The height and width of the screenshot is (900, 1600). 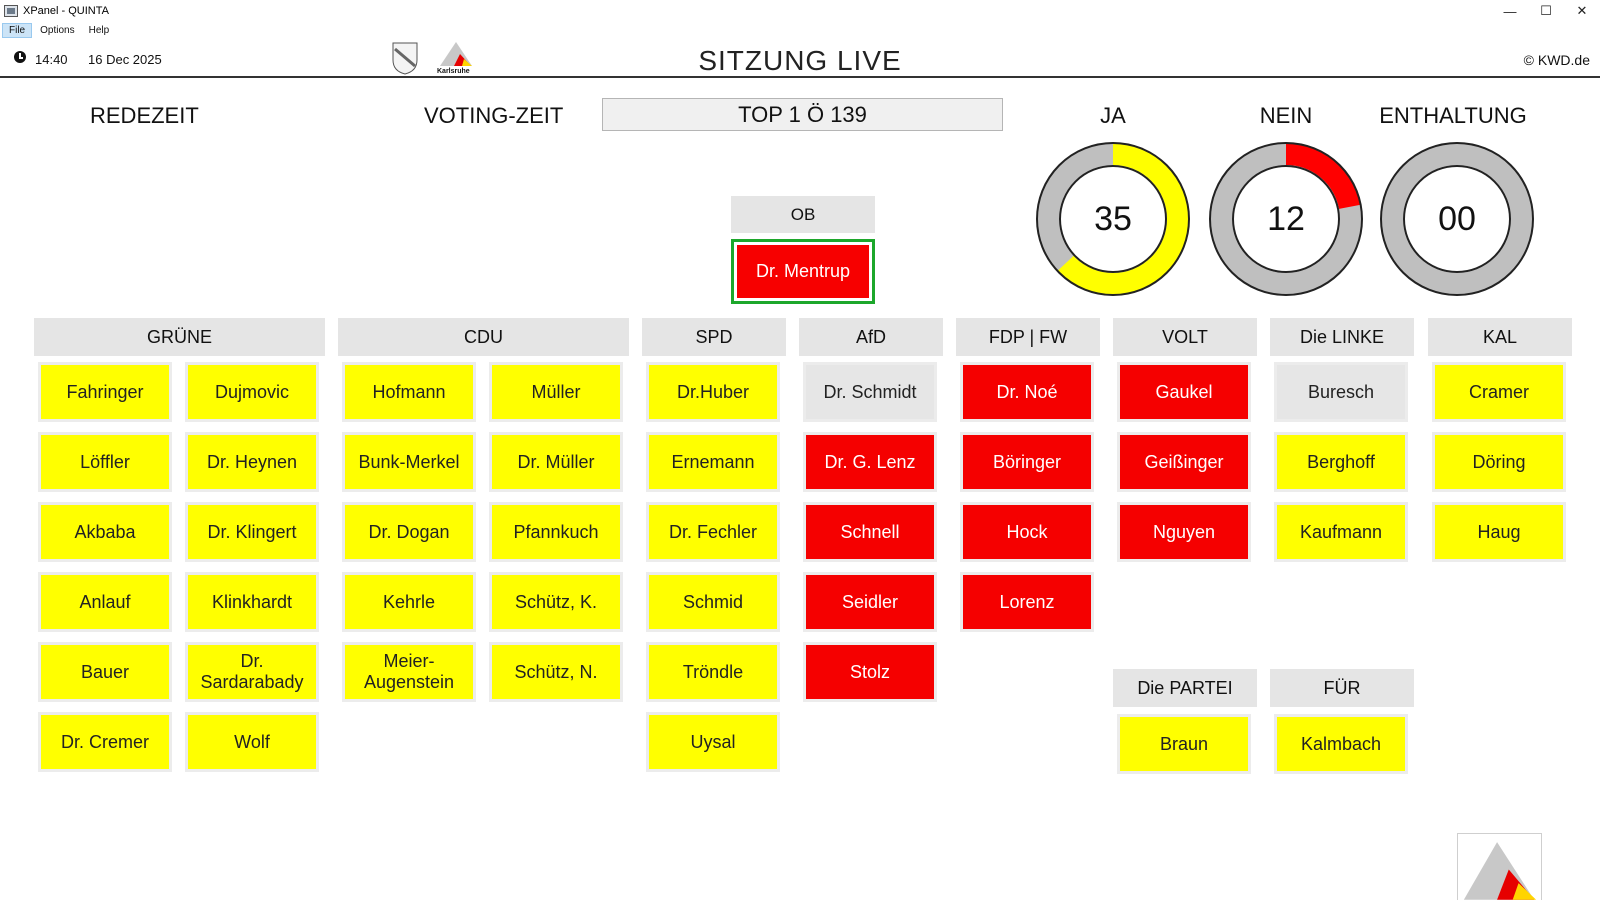 I want to click on member-name: Schmid, so click(x=713, y=602).